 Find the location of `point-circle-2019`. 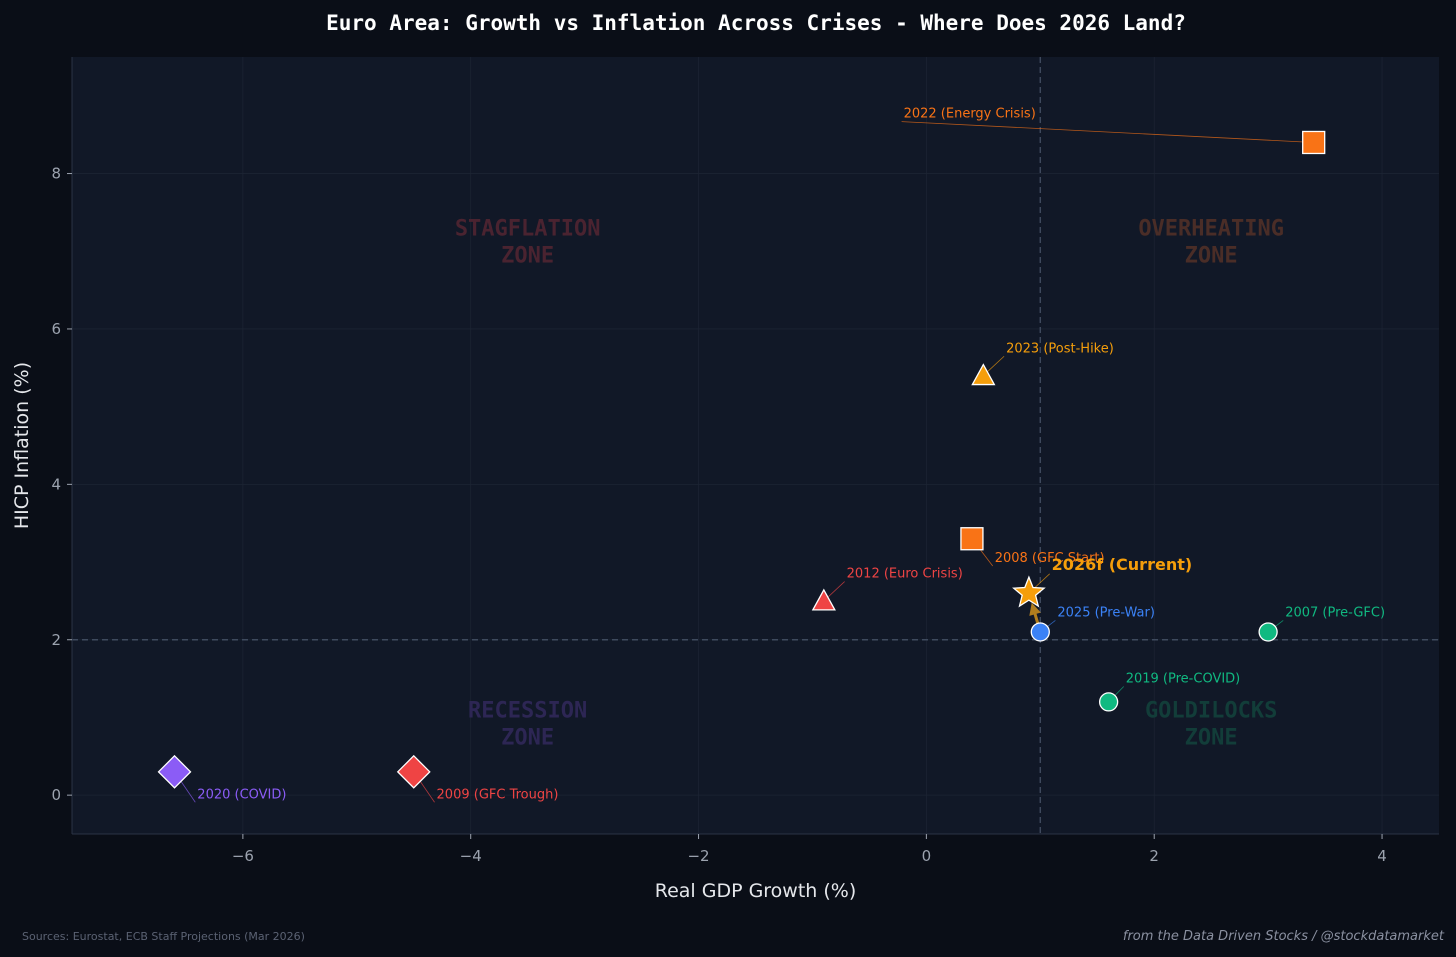

point-circle-2019 is located at coordinates (1108, 702).